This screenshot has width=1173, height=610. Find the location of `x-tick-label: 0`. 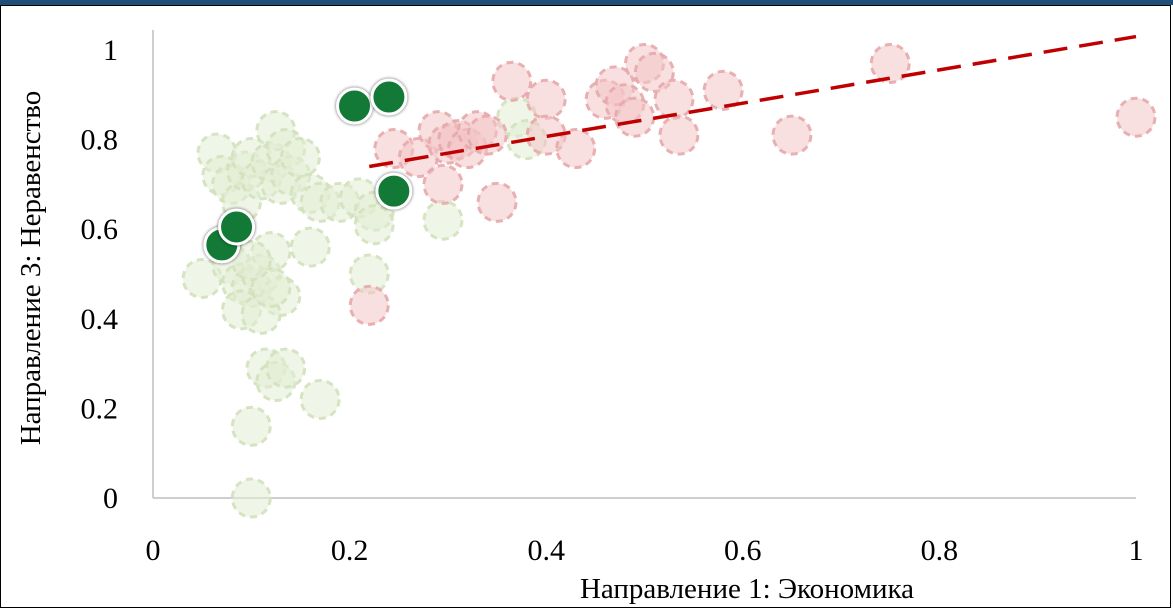

x-tick-label: 0 is located at coordinates (153, 550).